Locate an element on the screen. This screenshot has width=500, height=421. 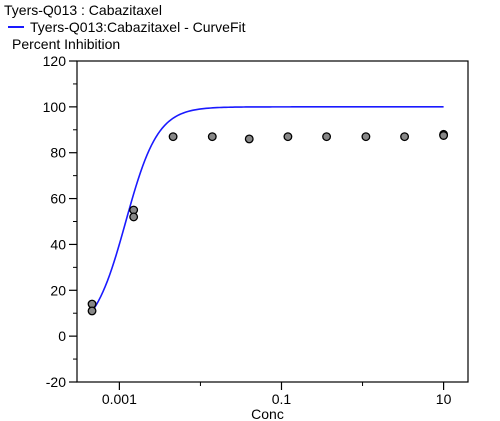
legend-line-swatch is located at coordinates (16, 27).